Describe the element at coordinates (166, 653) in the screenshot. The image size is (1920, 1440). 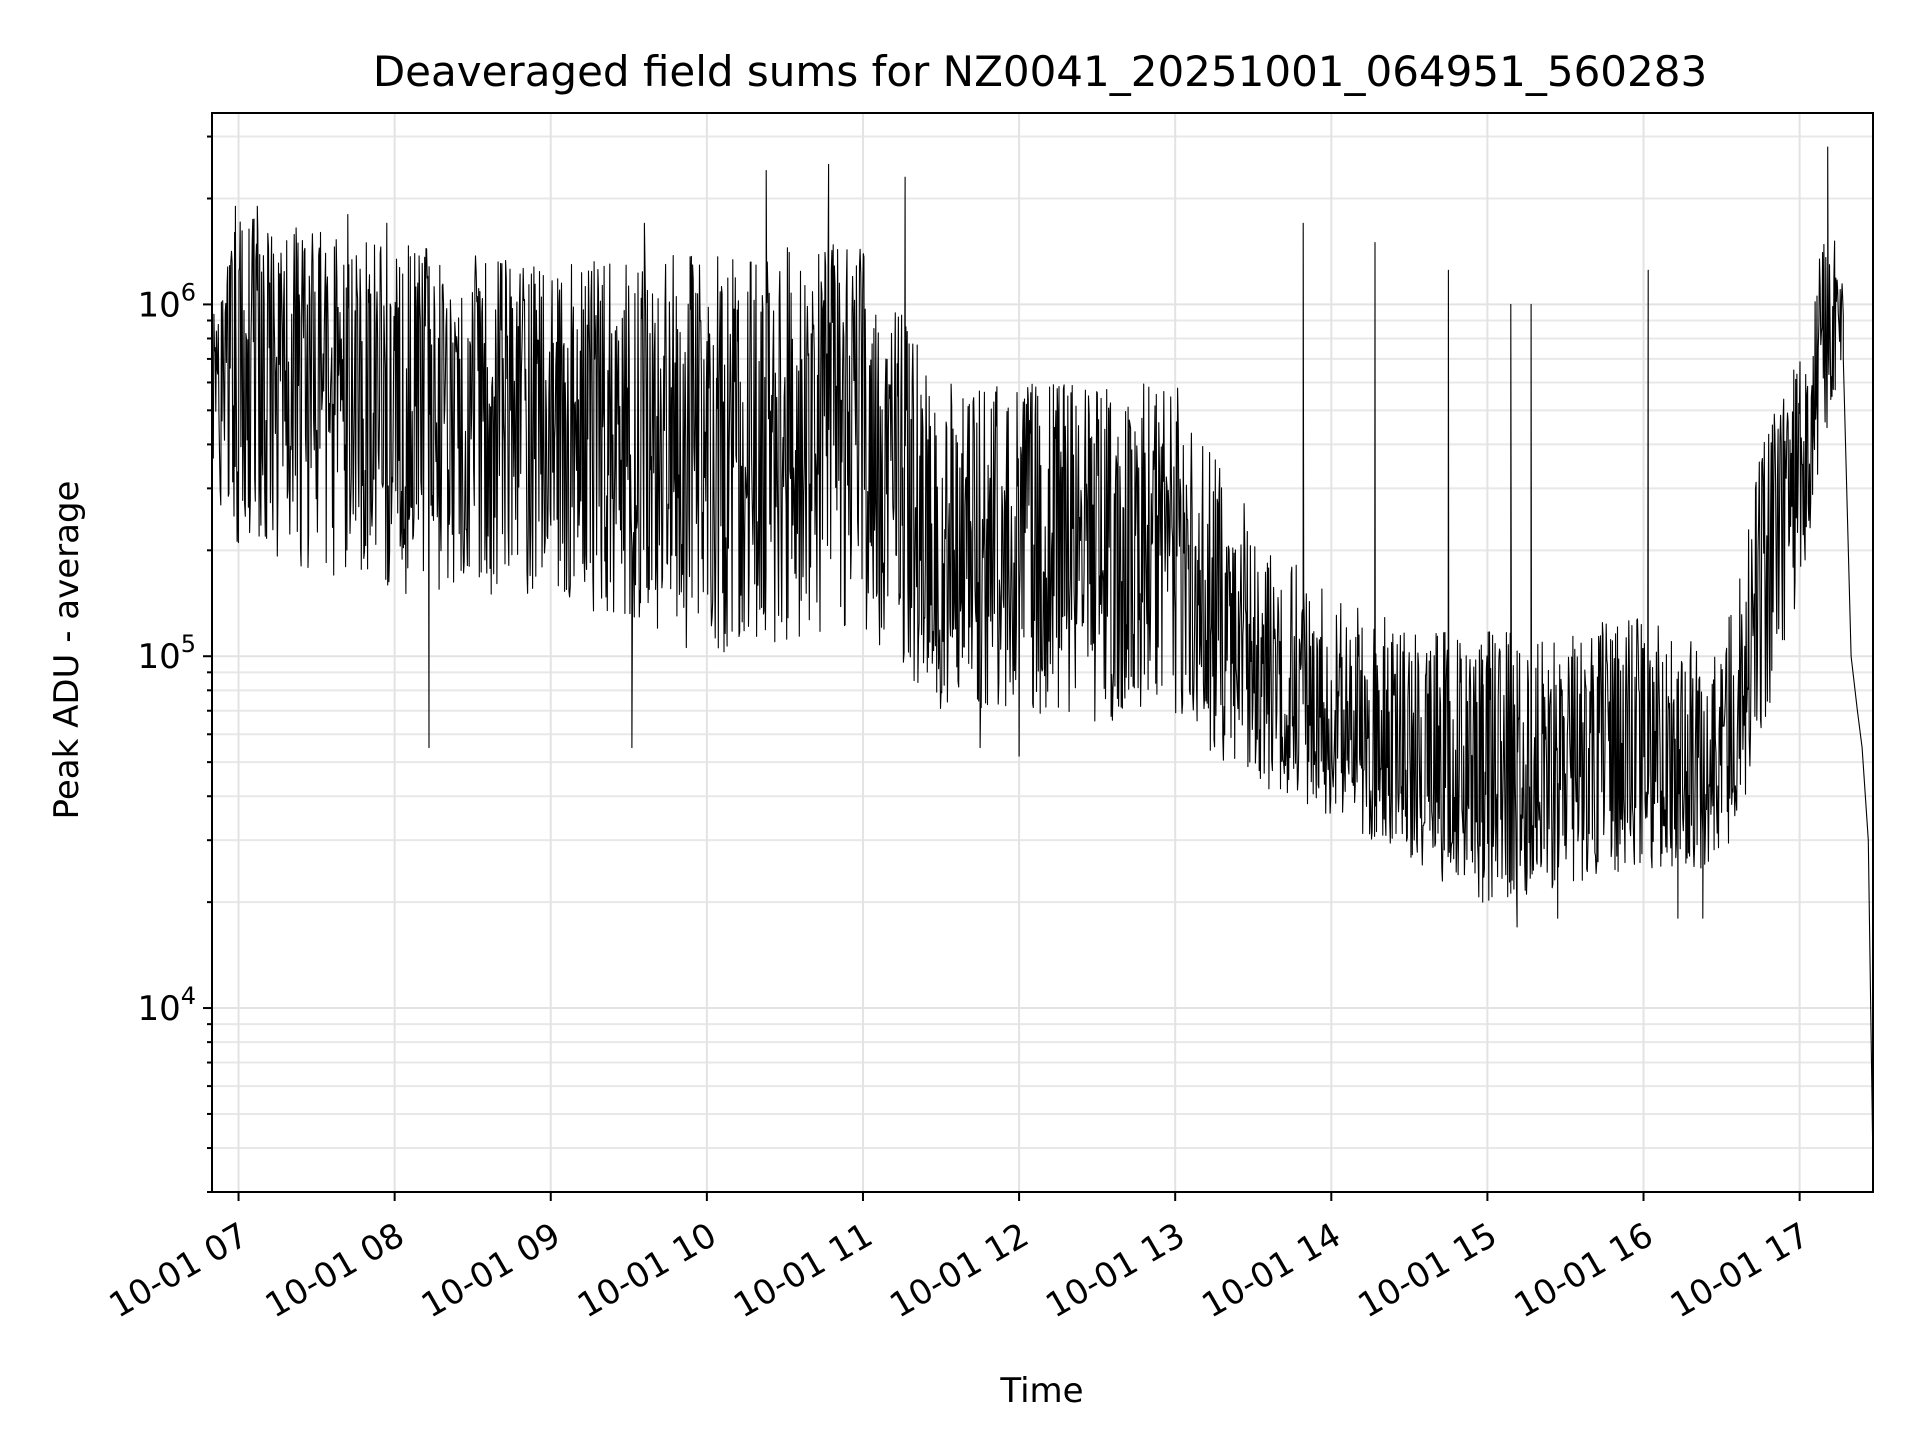
I see `y-tick-label: 10⁵` at that location.